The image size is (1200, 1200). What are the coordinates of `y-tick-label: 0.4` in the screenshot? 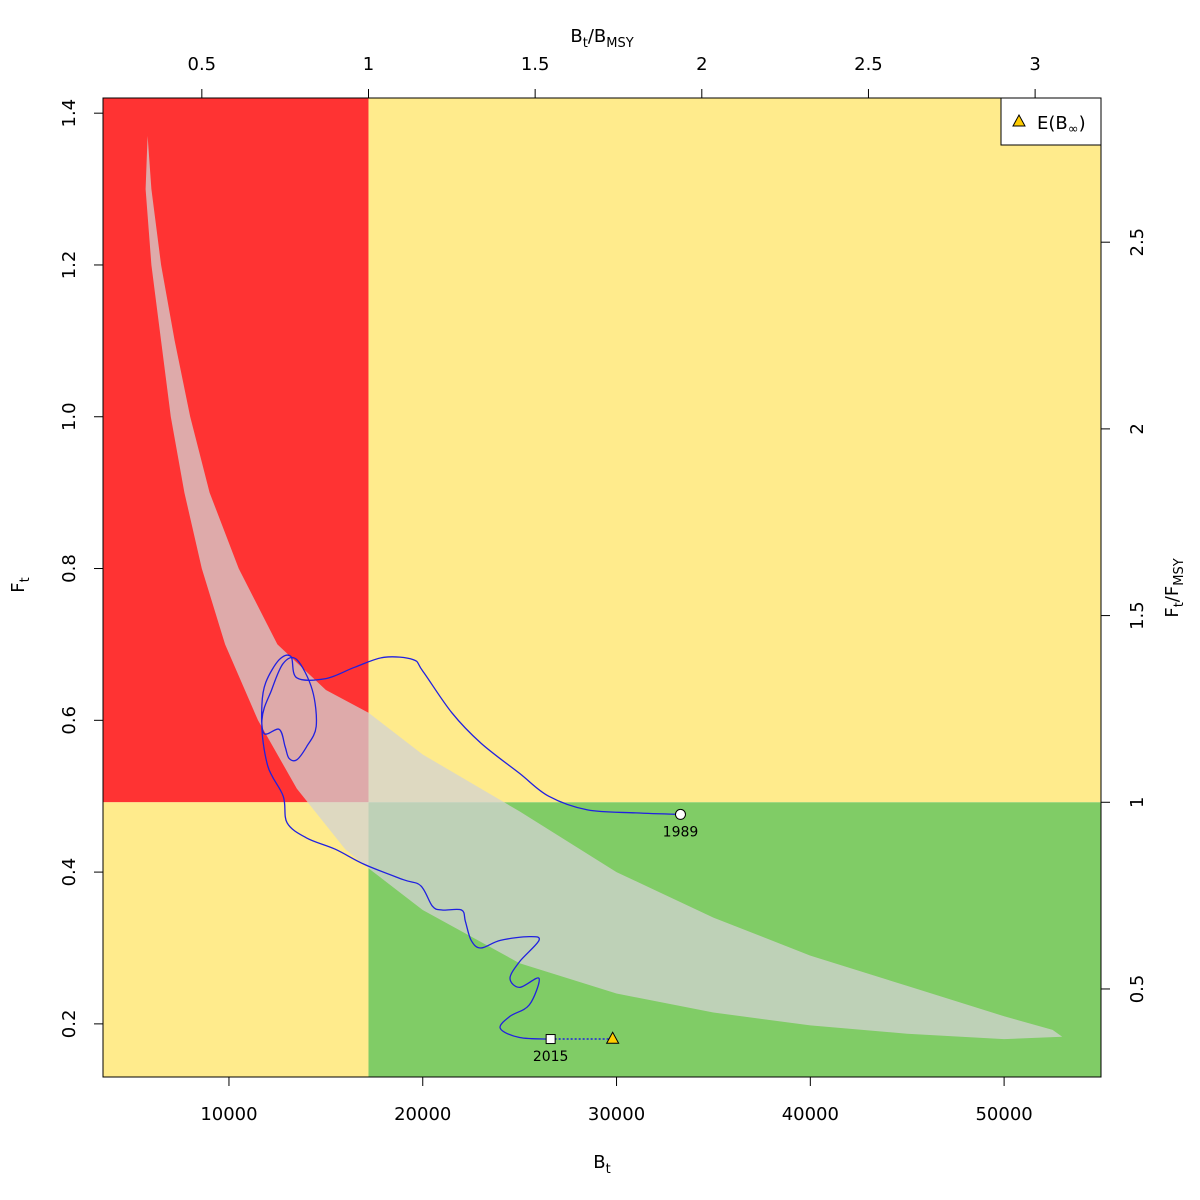 It's located at (69, 872).